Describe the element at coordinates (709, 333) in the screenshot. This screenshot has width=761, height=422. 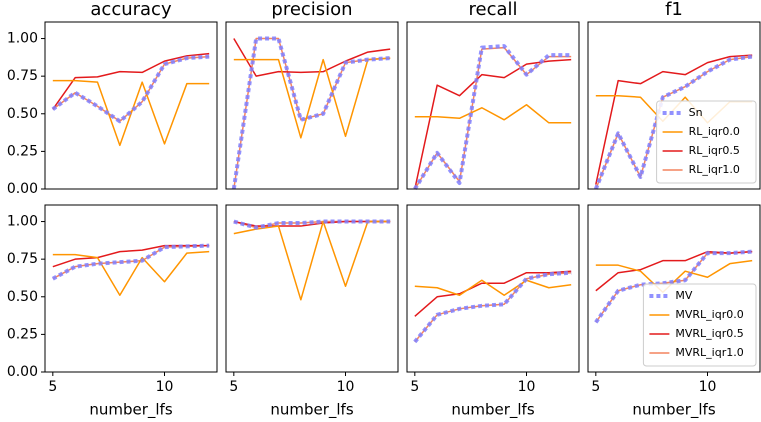
I see `legend-label: MVRL_iqr0.5` at that location.